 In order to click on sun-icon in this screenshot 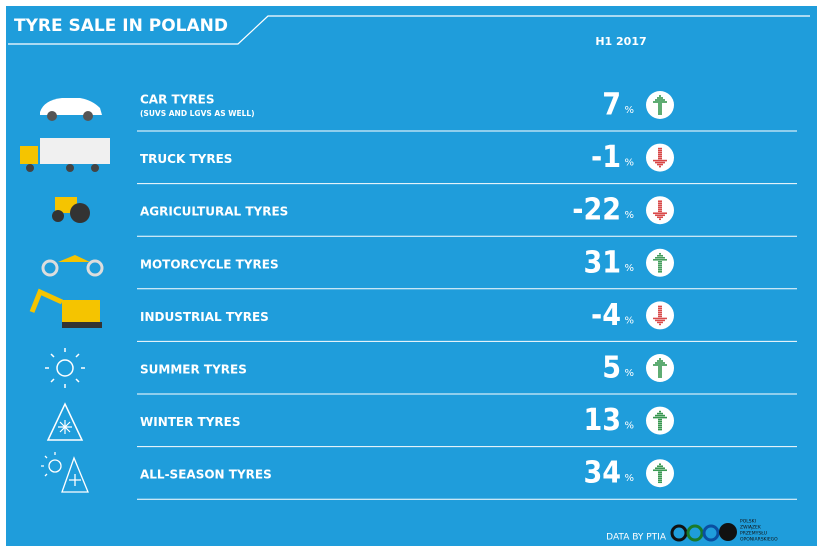, I will do `click(65, 368)`.